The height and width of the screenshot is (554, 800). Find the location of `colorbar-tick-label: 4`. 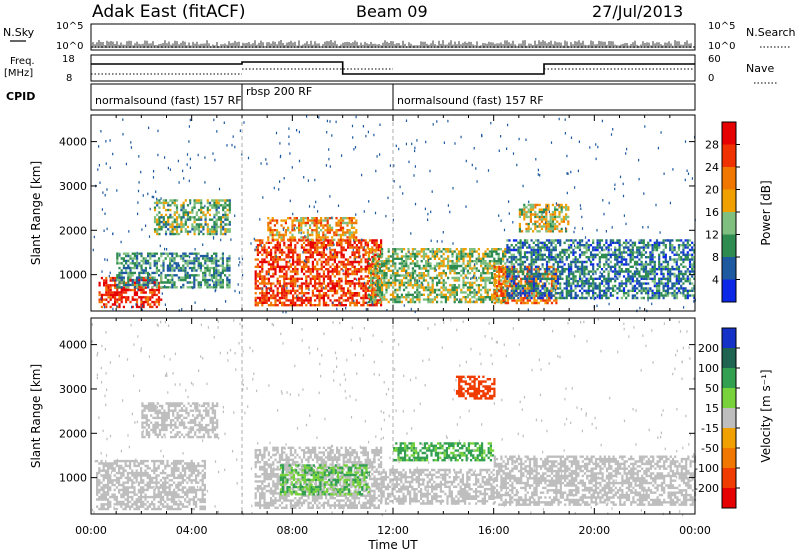

colorbar-tick-label: 4 is located at coordinates (715, 280).